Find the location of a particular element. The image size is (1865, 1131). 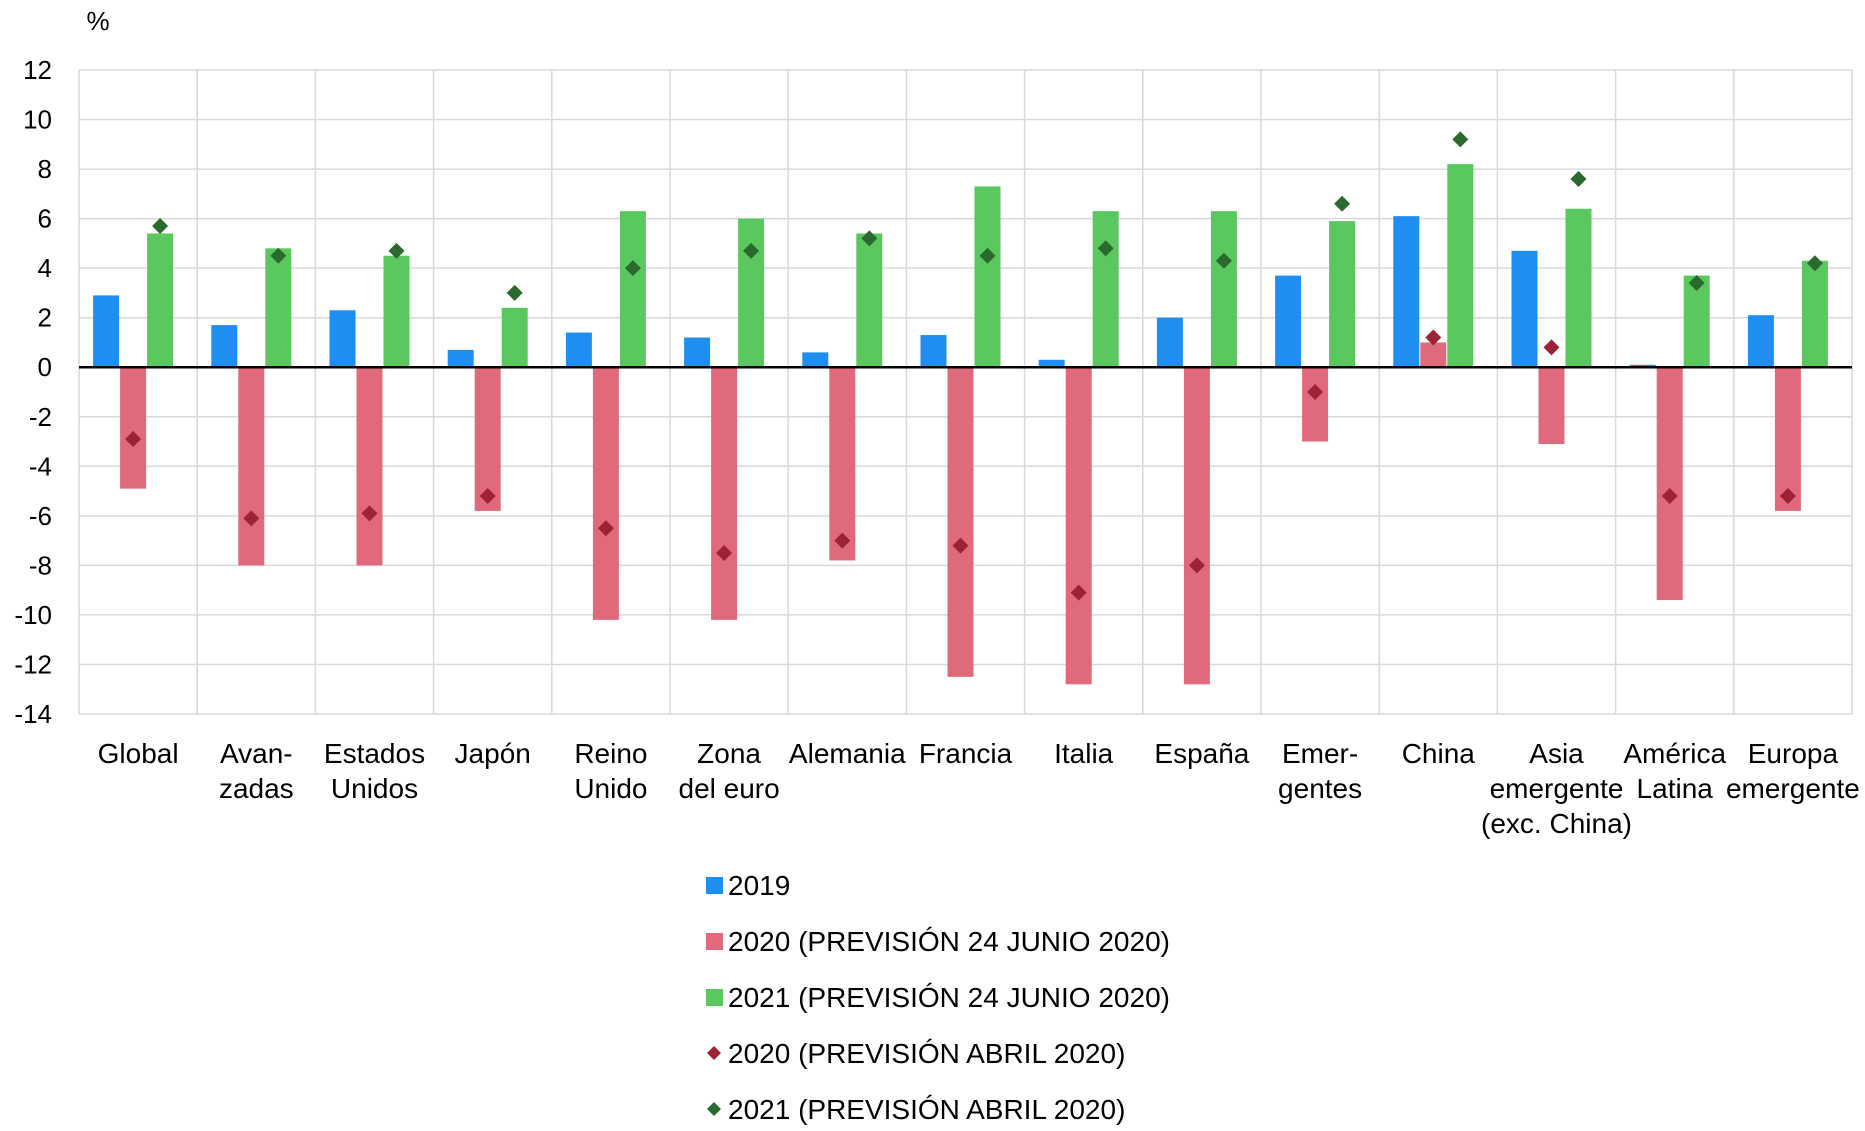

category-label: Emer- is located at coordinates (1320, 753).